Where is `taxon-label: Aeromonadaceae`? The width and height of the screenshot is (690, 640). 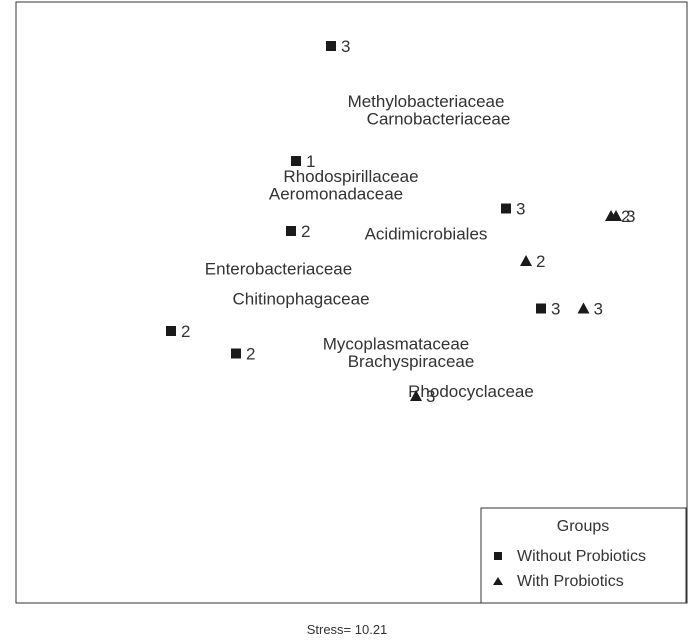 taxon-label: Aeromonadaceae is located at coordinates (336, 194).